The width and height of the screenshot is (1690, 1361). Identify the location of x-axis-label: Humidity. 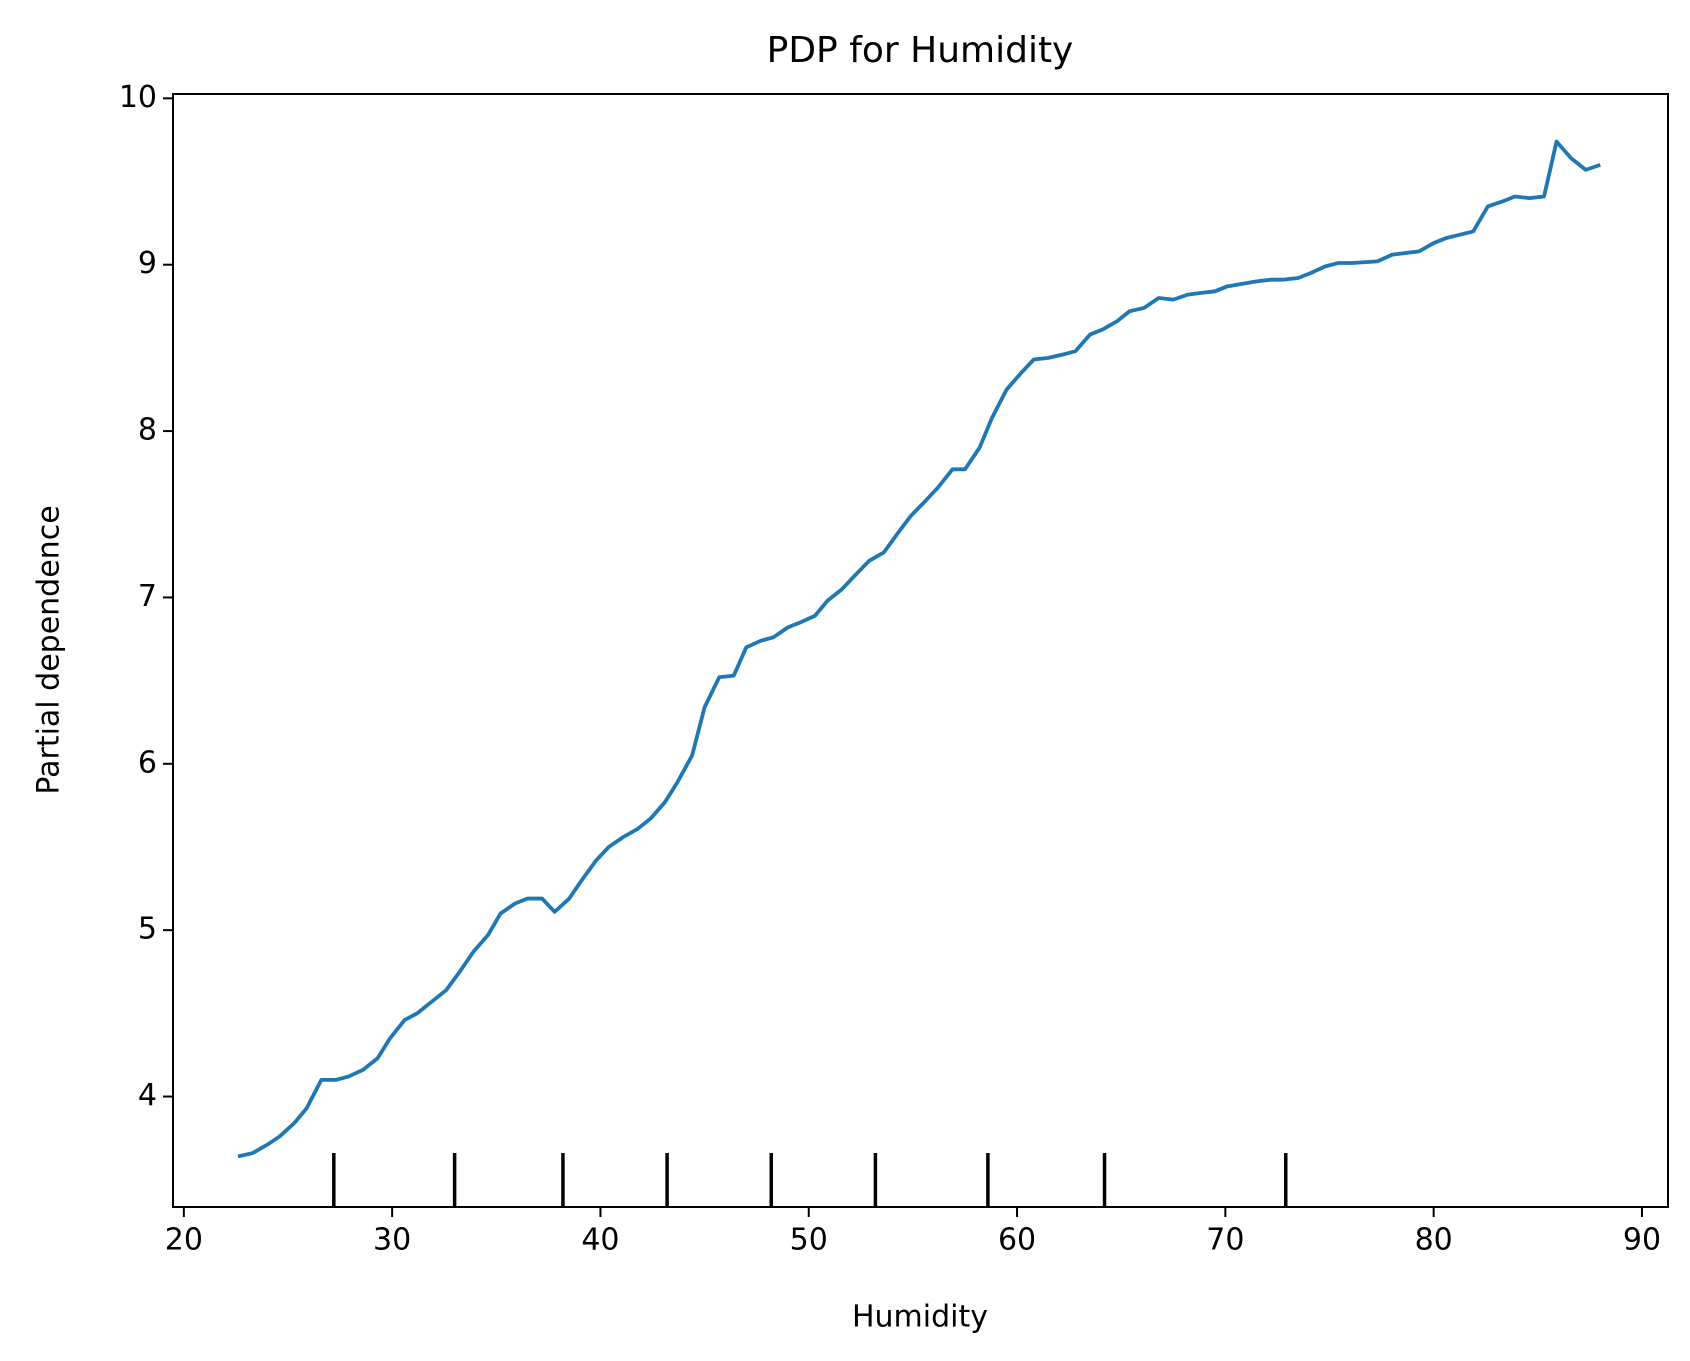
(920, 1317).